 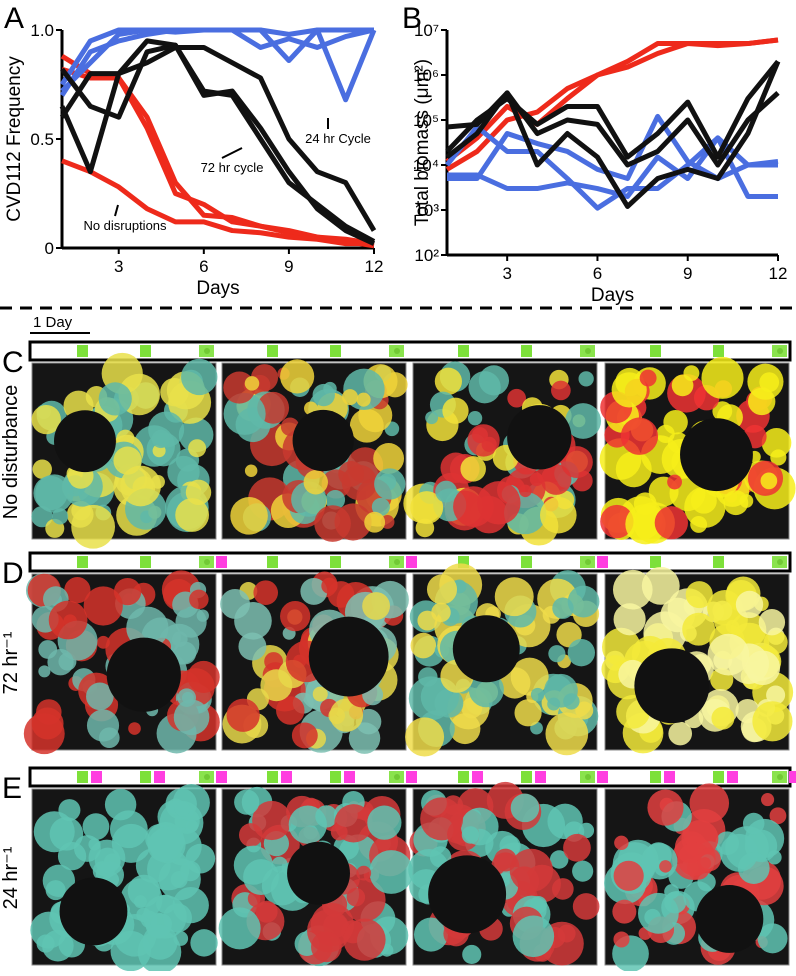 What do you see at coordinates (426, 210) in the screenshot?
I see `y-tick-label: 10³` at bounding box center [426, 210].